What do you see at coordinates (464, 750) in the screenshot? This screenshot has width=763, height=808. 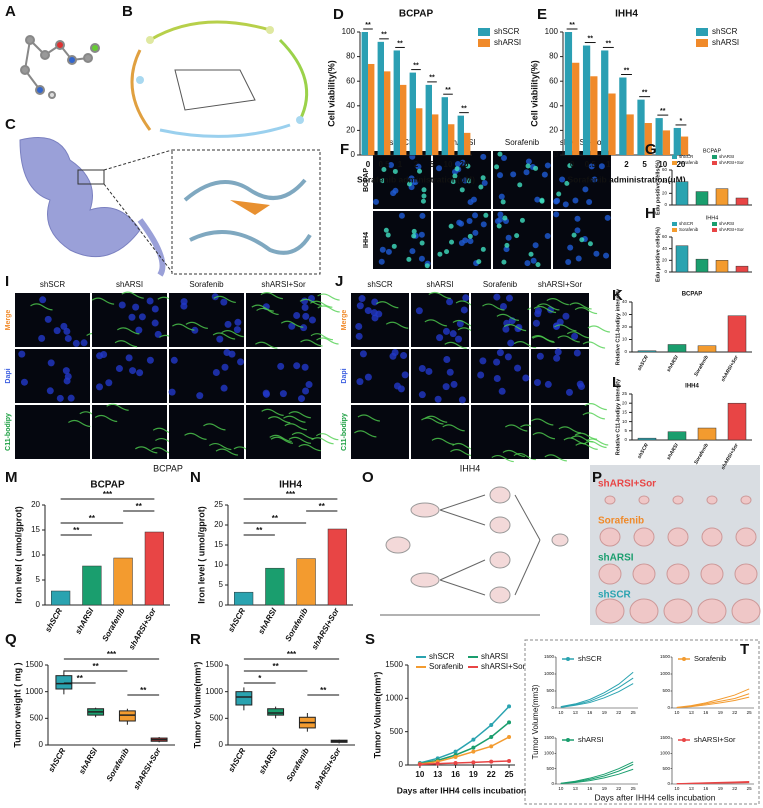 I see `line` at bounding box center [464, 750].